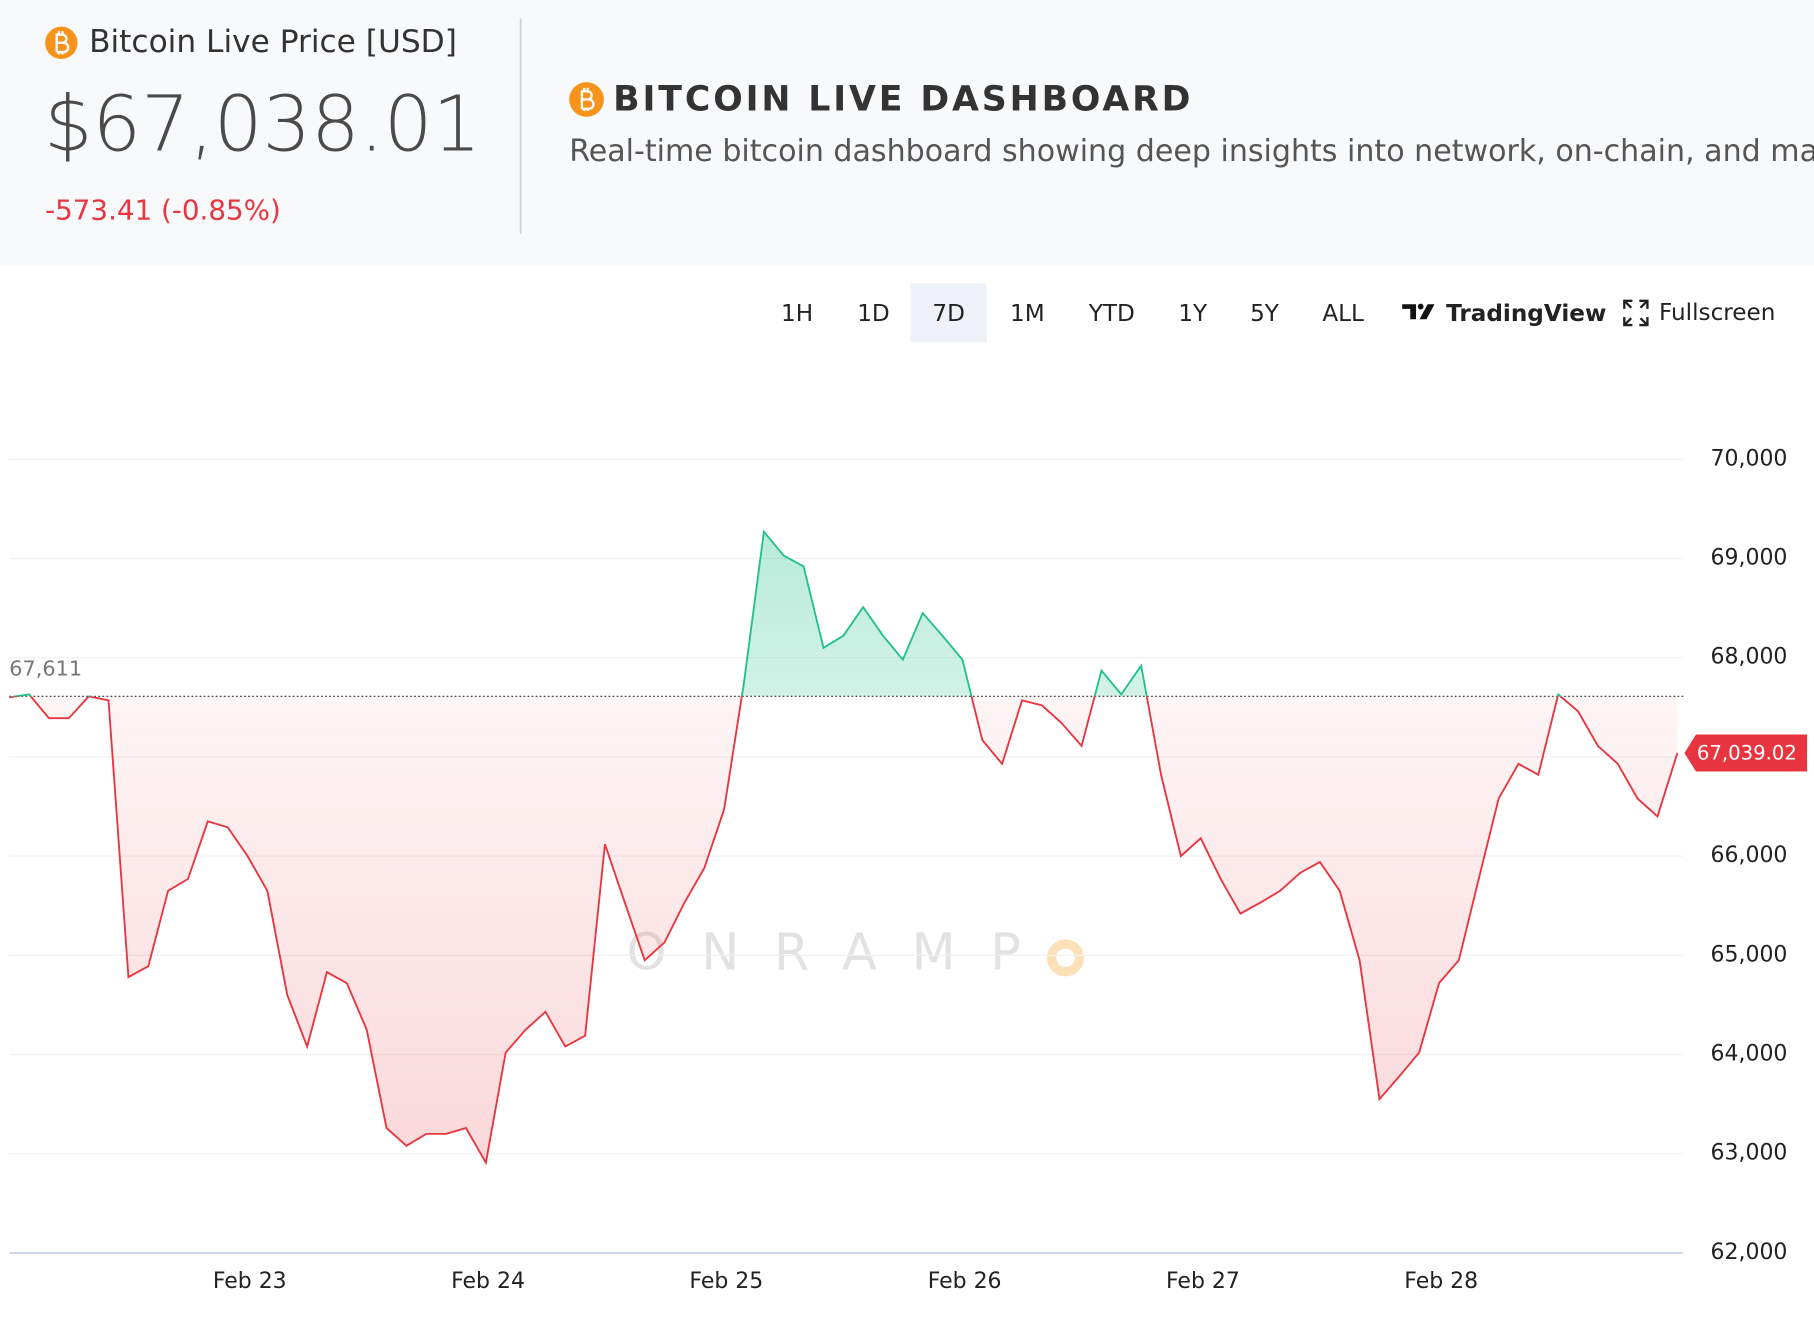 The width and height of the screenshot is (1814, 1320). What do you see at coordinates (1749, 855) in the screenshot?
I see `y-tick-label: 66,000` at bounding box center [1749, 855].